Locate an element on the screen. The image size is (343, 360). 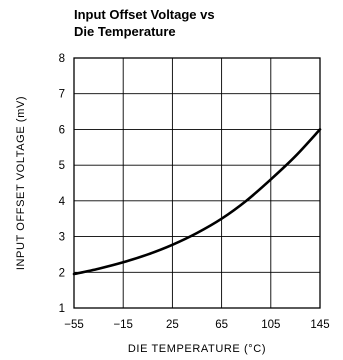
x-tick-label: 25 is located at coordinates (172, 325).